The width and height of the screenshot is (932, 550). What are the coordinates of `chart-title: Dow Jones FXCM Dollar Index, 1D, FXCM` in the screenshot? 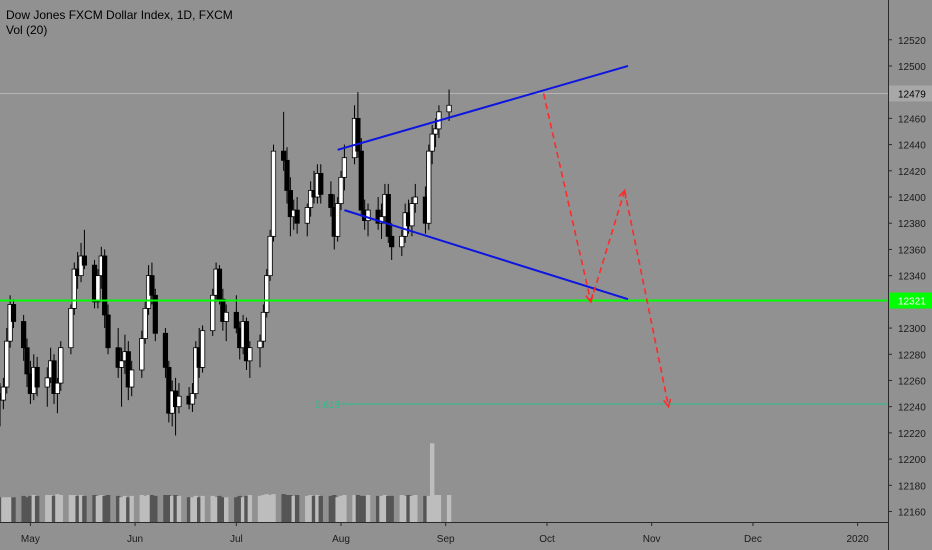 It's located at (119, 15).